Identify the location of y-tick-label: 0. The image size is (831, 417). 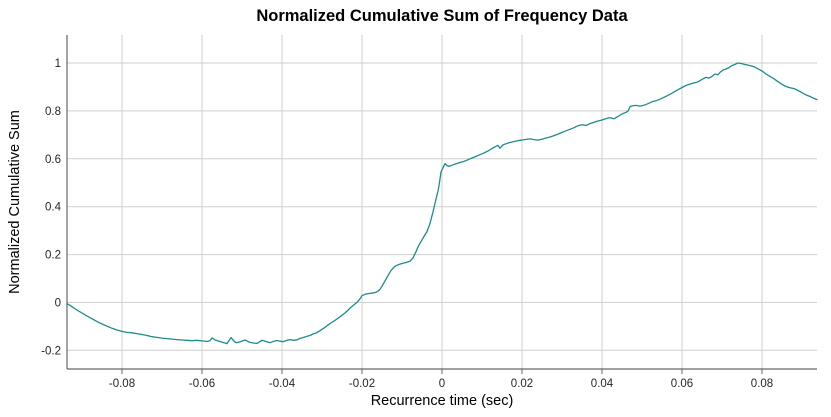
(58, 303).